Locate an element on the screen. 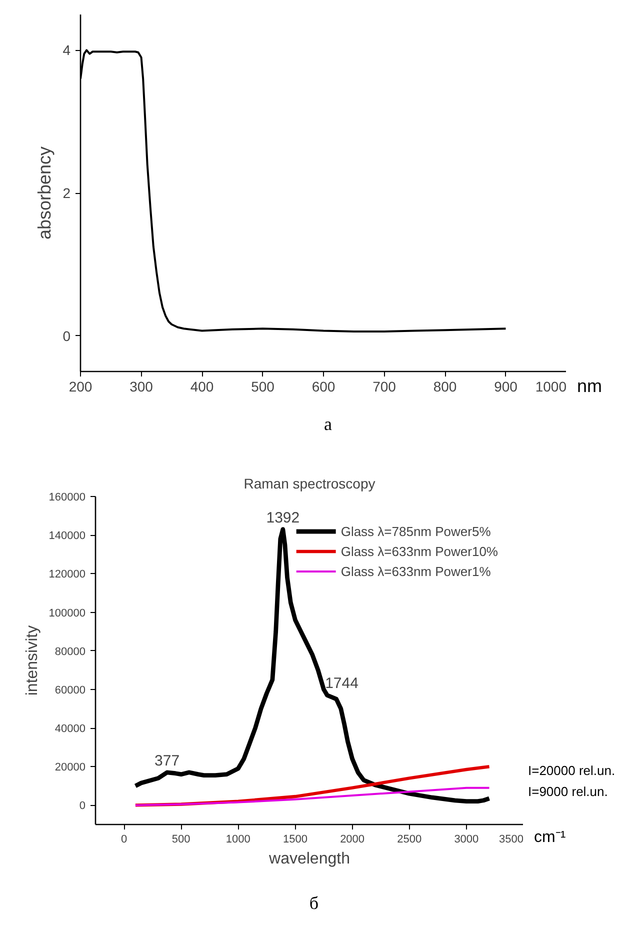 This screenshot has height=931, width=627. y-tick-label: 2 is located at coordinates (66, 193).